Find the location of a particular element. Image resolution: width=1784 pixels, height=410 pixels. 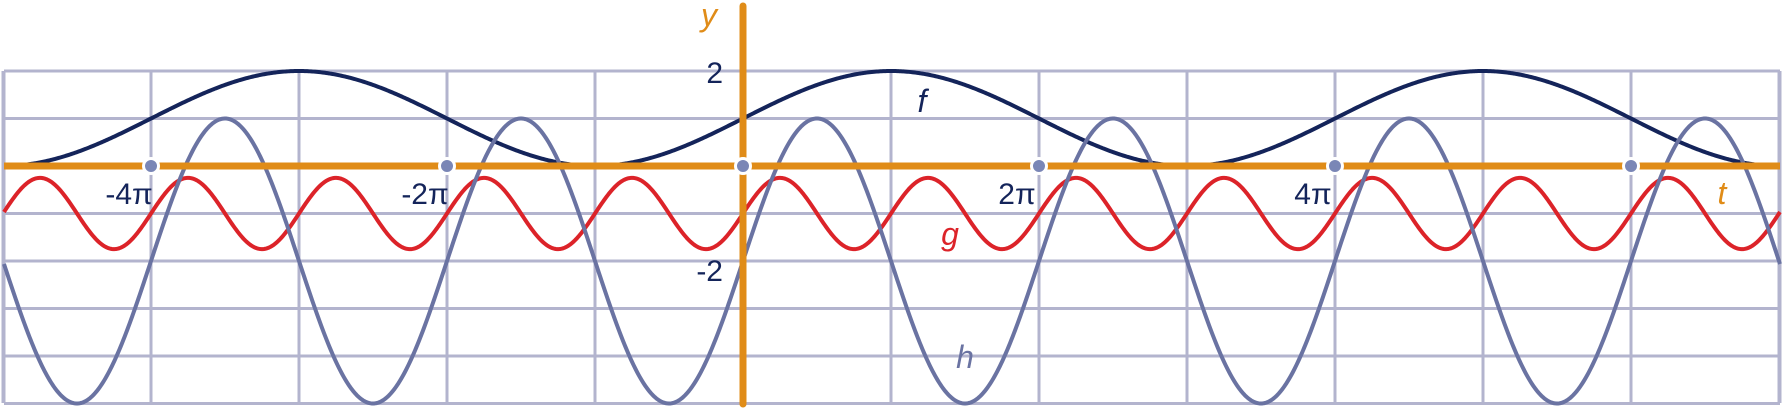

x-tick-label: 4π is located at coordinates (1312, 194).